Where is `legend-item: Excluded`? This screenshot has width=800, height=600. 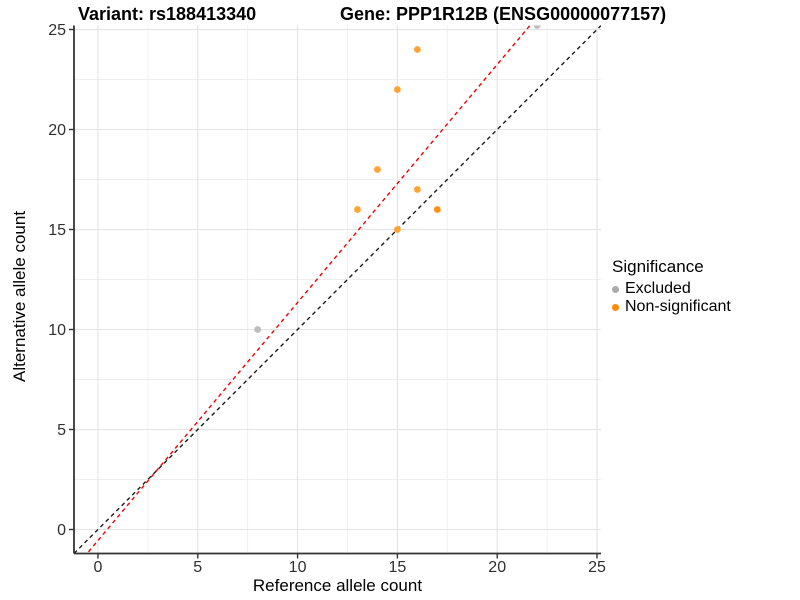
legend-item: Excluded is located at coordinates (671, 289).